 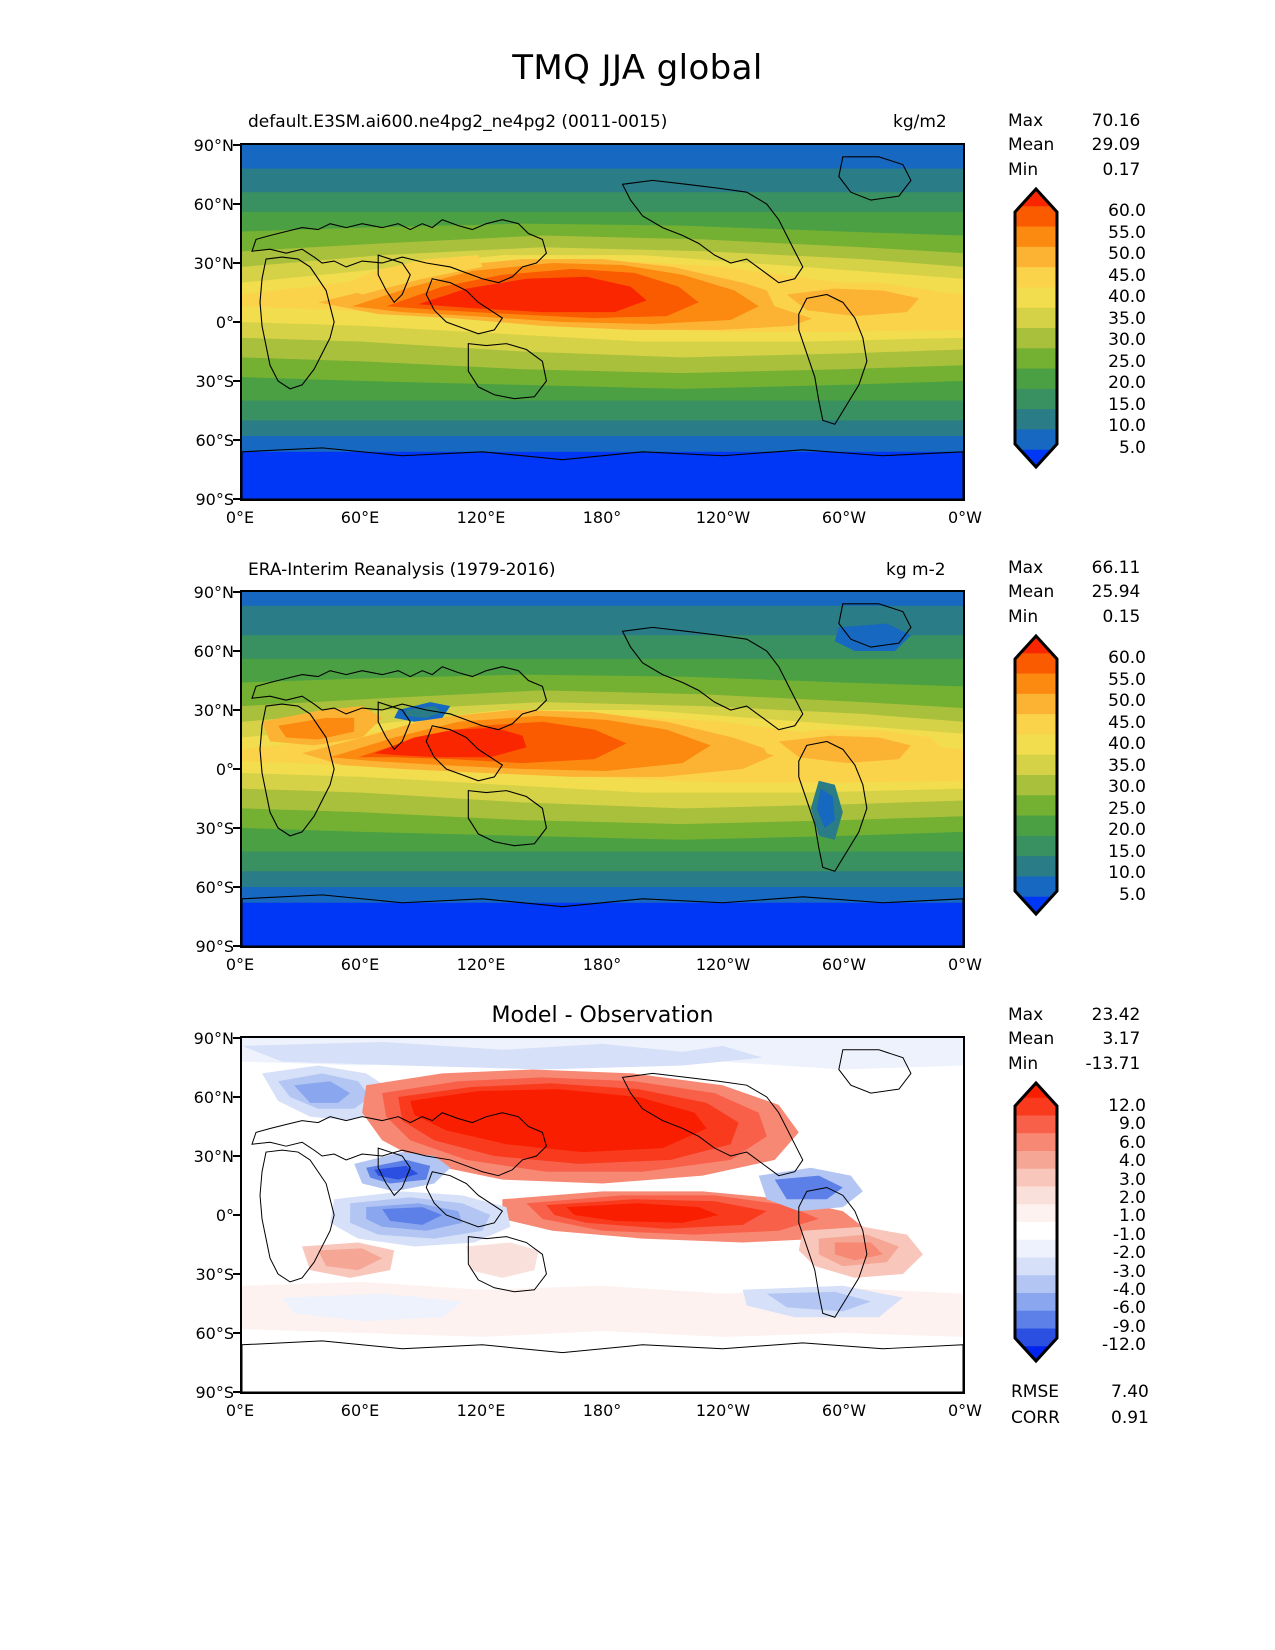 What do you see at coordinates (1124, 1345) in the screenshot?
I see `cbar-label: -12.0` at bounding box center [1124, 1345].